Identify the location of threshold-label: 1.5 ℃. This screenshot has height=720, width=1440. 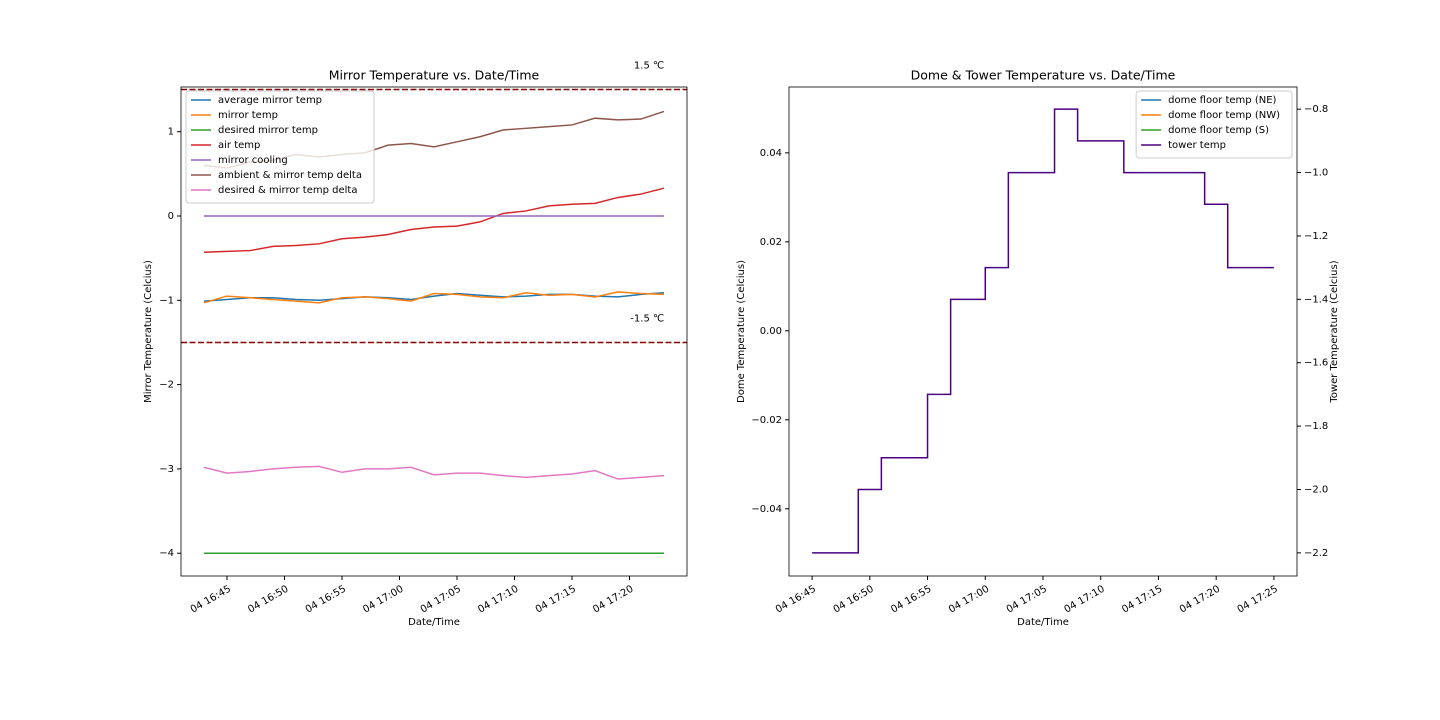
(649, 66).